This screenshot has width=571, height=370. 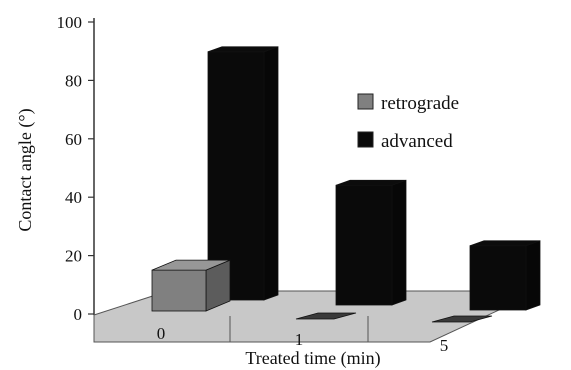 What do you see at coordinates (236, 176) in the screenshot?
I see `bar-advanced-0-front` at bounding box center [236, 176].